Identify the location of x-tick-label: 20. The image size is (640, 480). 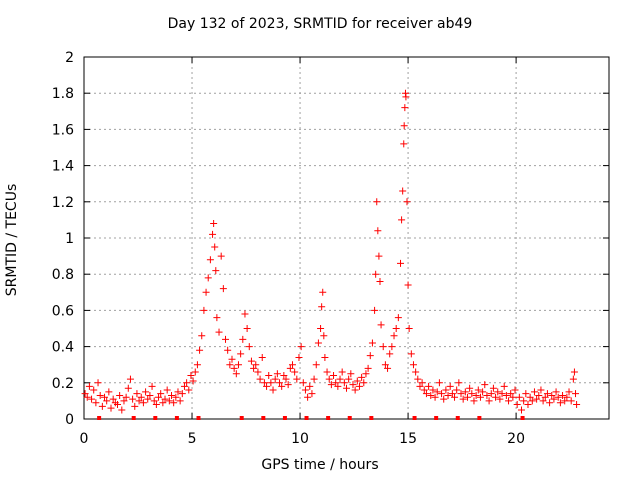
(516, 439).